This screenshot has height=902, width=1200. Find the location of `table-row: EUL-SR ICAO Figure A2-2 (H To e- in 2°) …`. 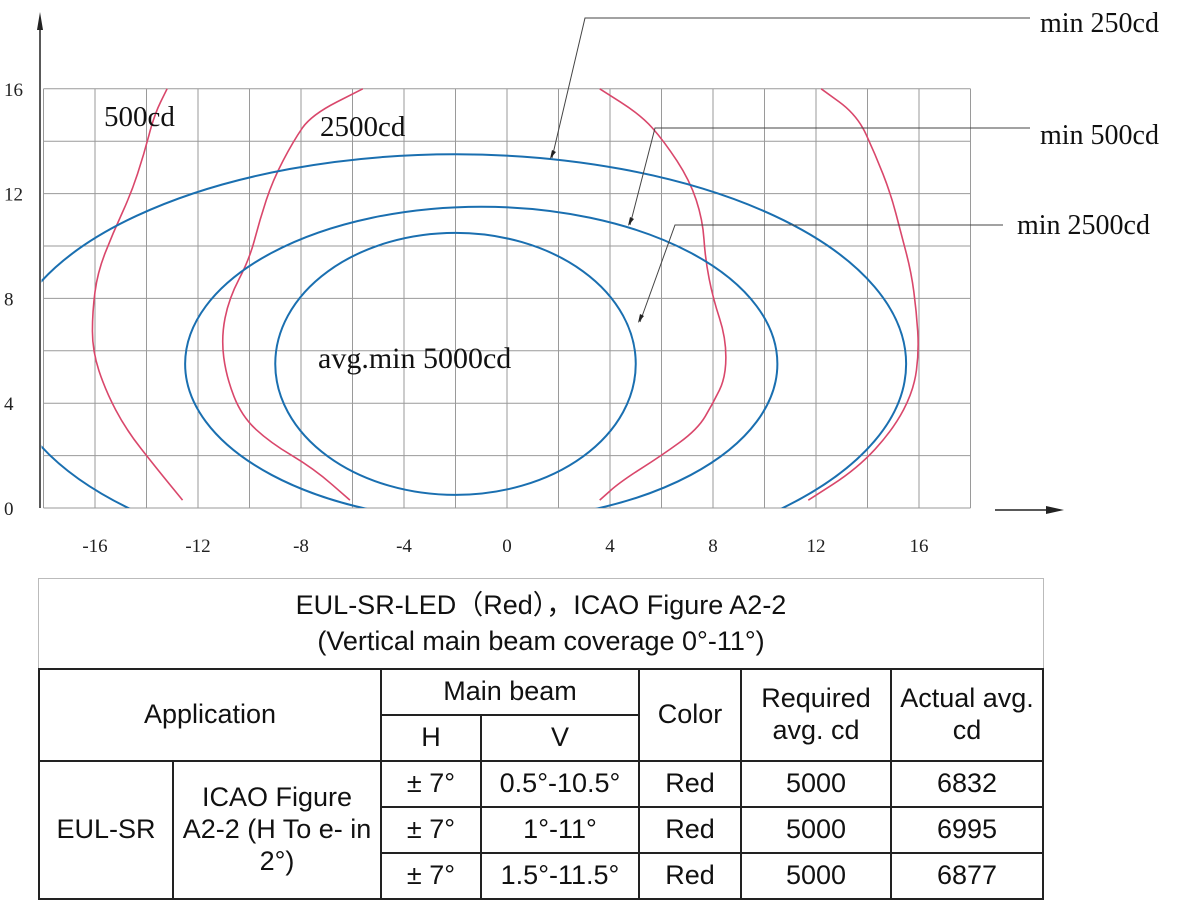

table-row: EUL-SR ICAO Figure A2-2 (H To e- in 2°) … is located at coordinates (541, 830).